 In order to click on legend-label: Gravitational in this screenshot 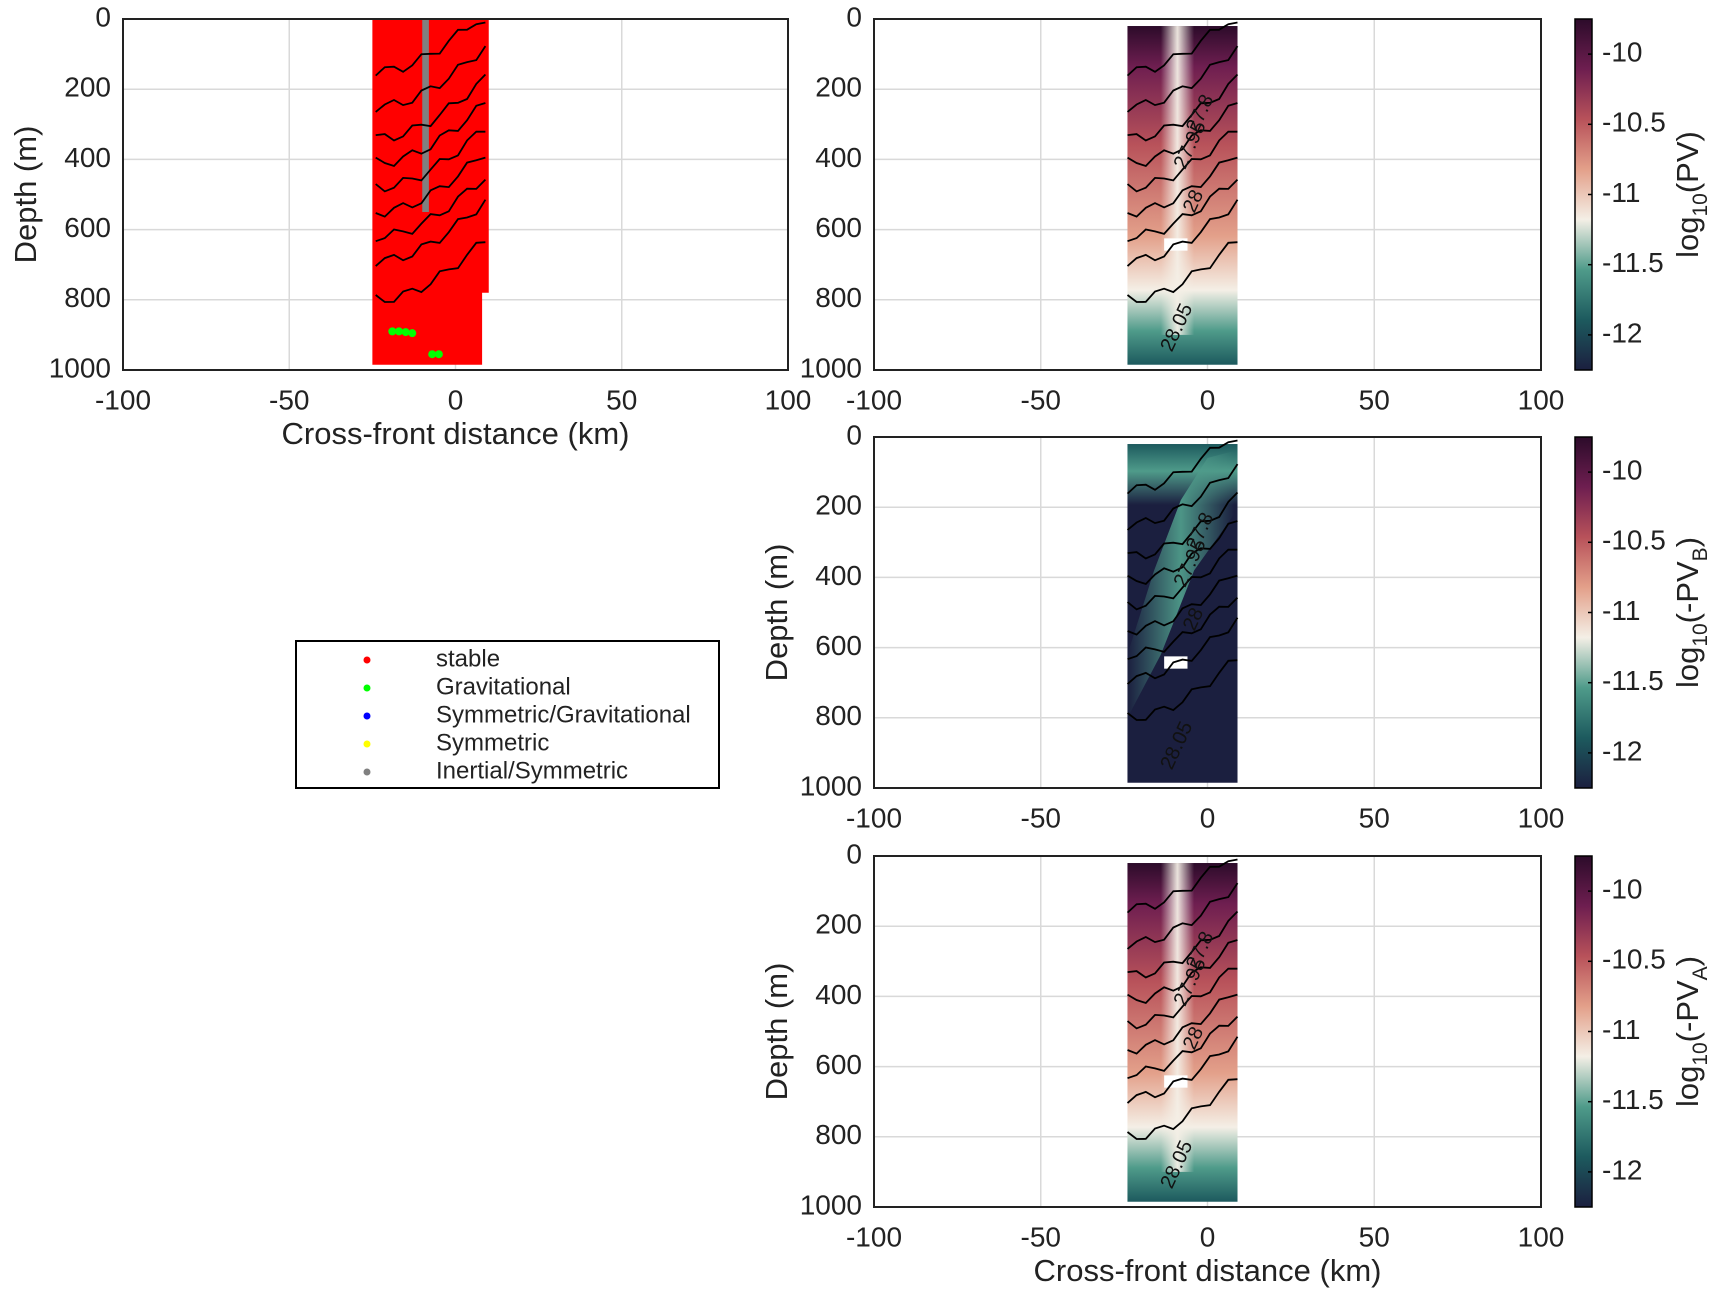, I will do `click(503, 686)`.